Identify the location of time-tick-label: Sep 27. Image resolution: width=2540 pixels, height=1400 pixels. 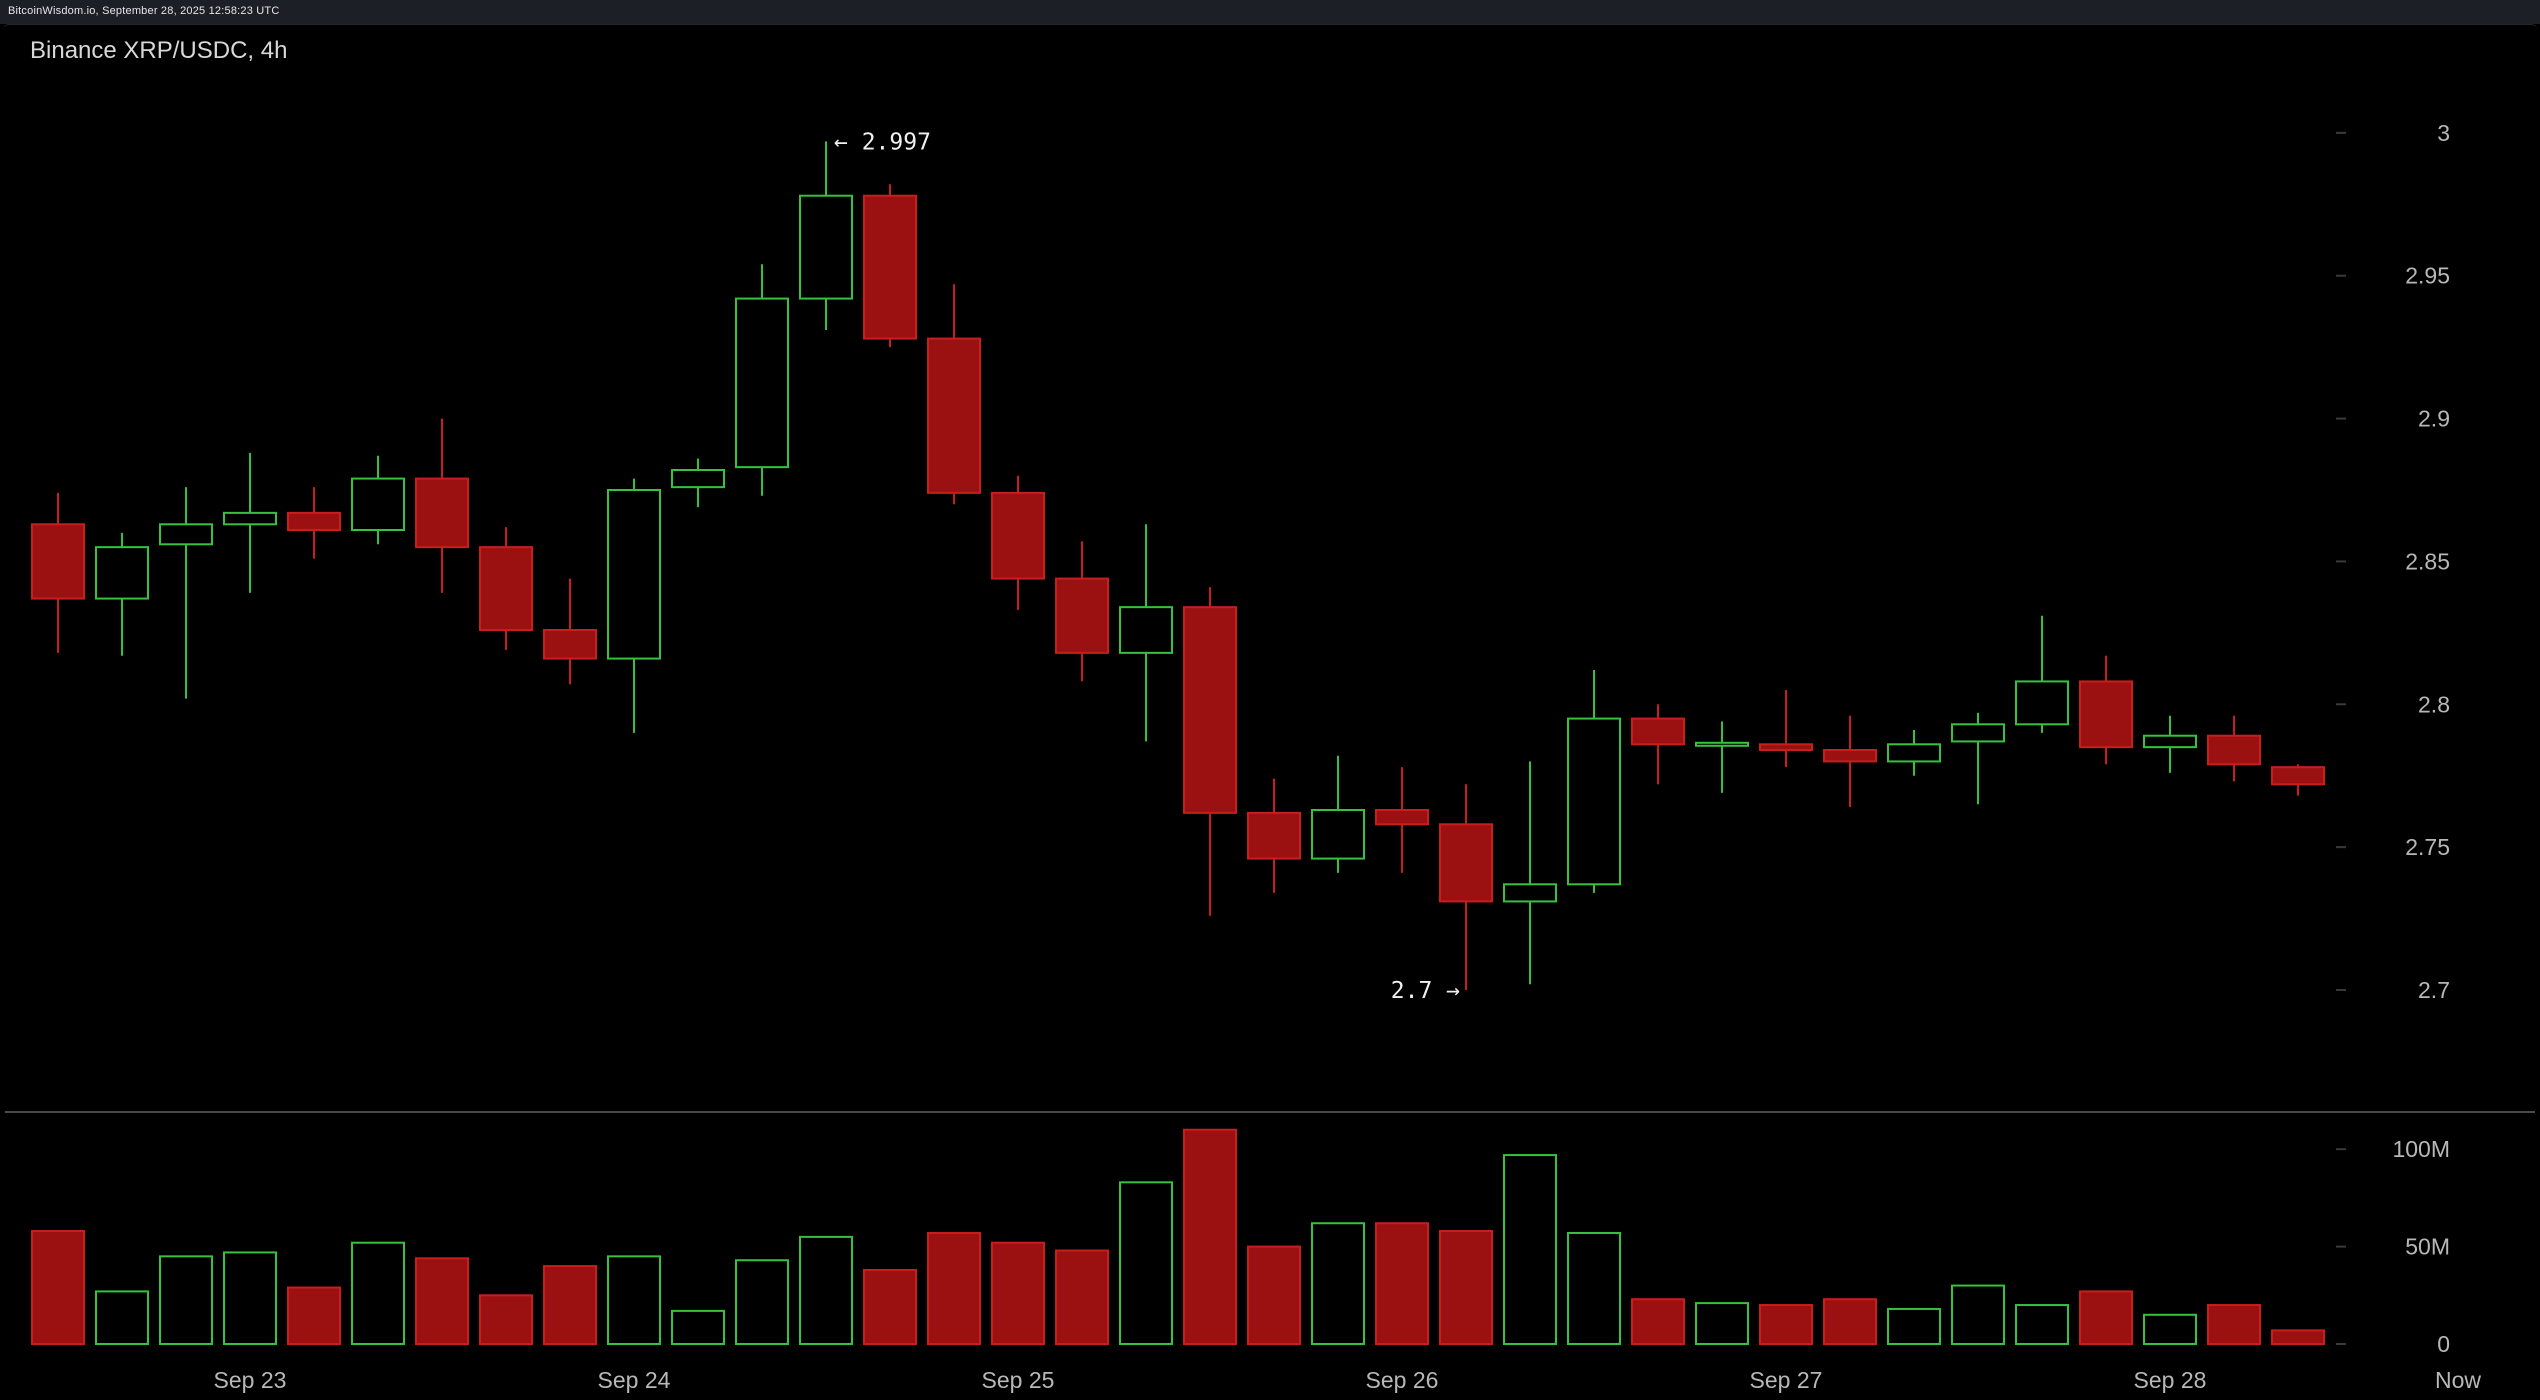
(1786, 1380).